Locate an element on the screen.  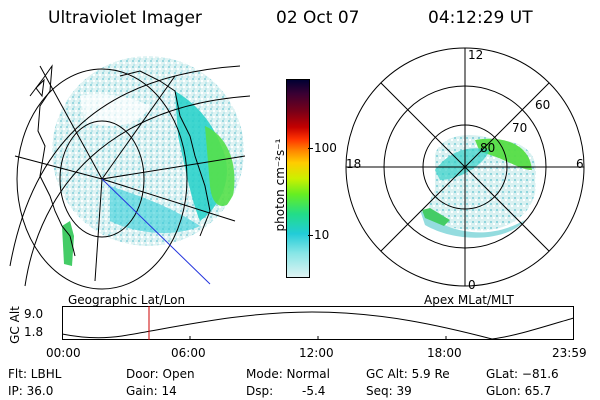
date-label: 02 Oct 07 is located at coordinates (318, 18).